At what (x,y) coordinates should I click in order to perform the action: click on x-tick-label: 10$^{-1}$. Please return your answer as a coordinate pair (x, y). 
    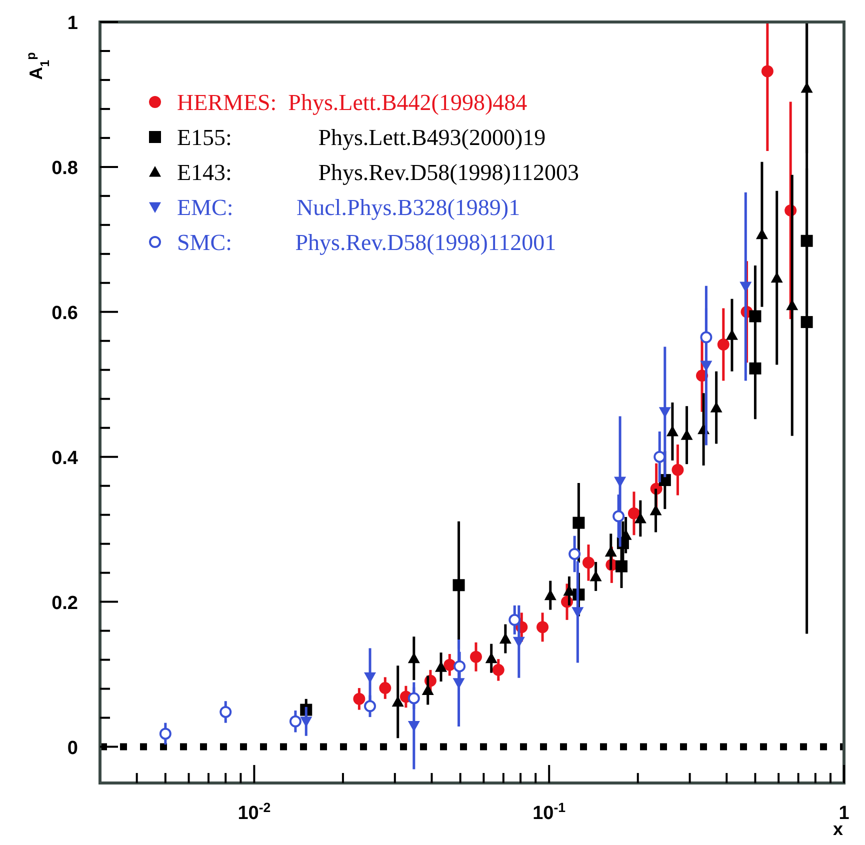
    Looking at the image, I should click on (549, 812).